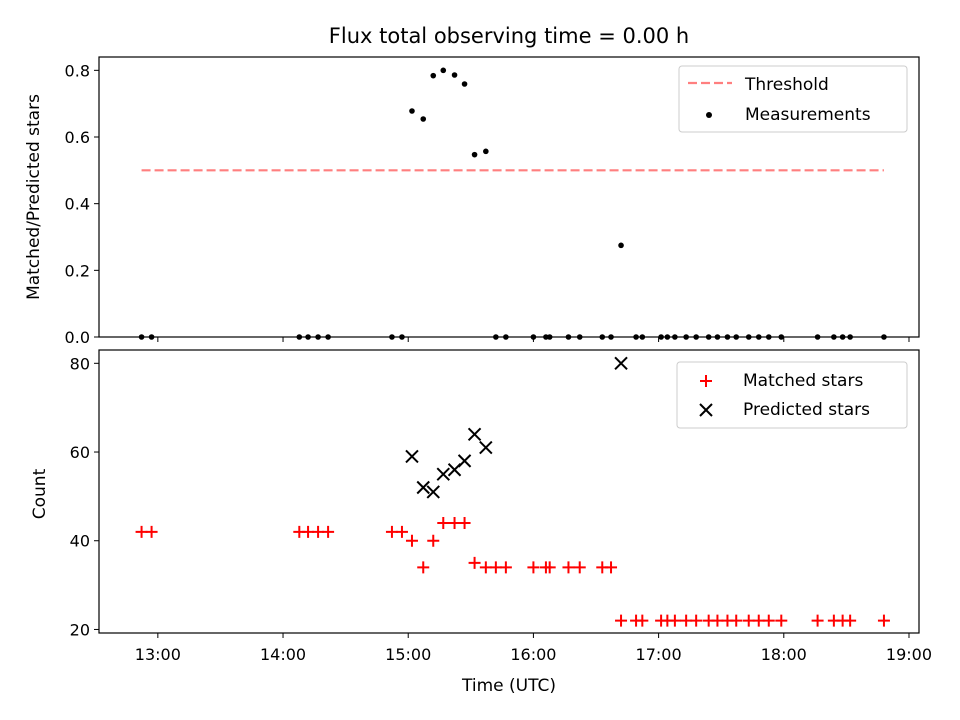 The width and height of the screenshot is (960, 720). What do you see at coordinates (77, 270) in the screenshot?
I see `top-y-tick-label: 0.2` at bounding box center [77, 270].